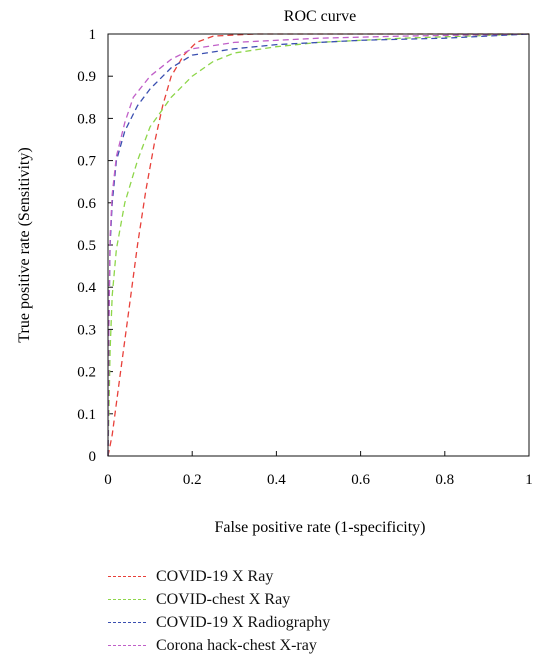 Image resolution: width=539 pixels, height=663 pixels. What do you see at coordinates (93, 35) in the screenshot?
I see `y-tick-label: 1` at bounding box center [93, 35].